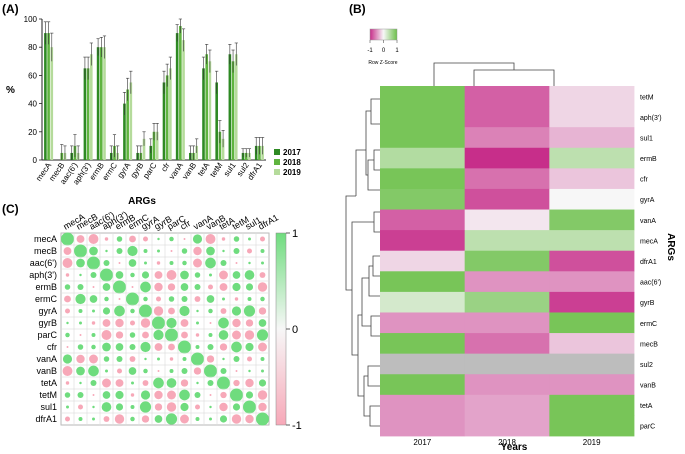 Image resolution: width=685 pixels, height=454 pixels. Describe the element at coordinates (67, 239) in the screenshot. I see `corr-circle-mecA-mecA` at that location.